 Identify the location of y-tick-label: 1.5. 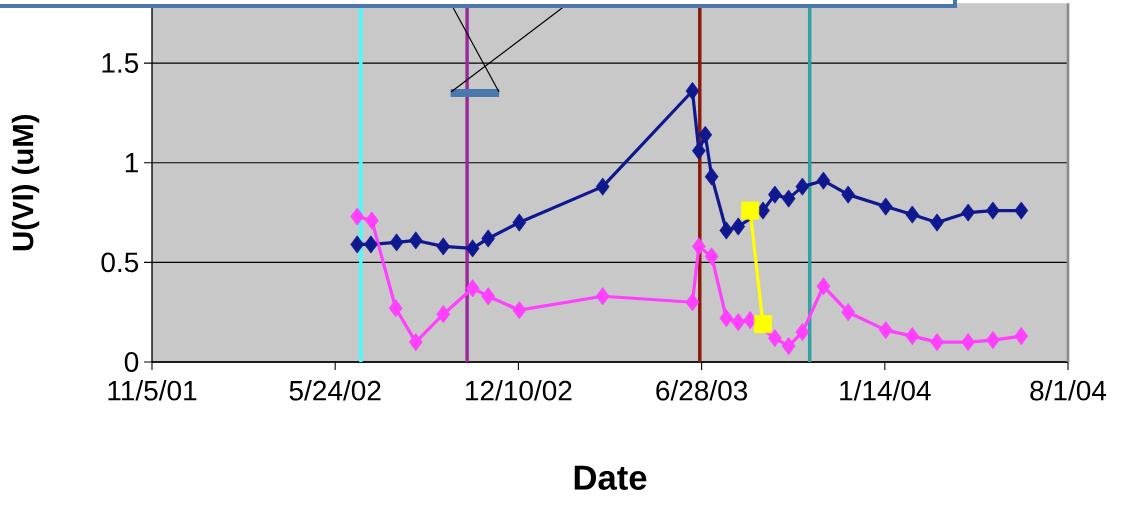
(120, 63).